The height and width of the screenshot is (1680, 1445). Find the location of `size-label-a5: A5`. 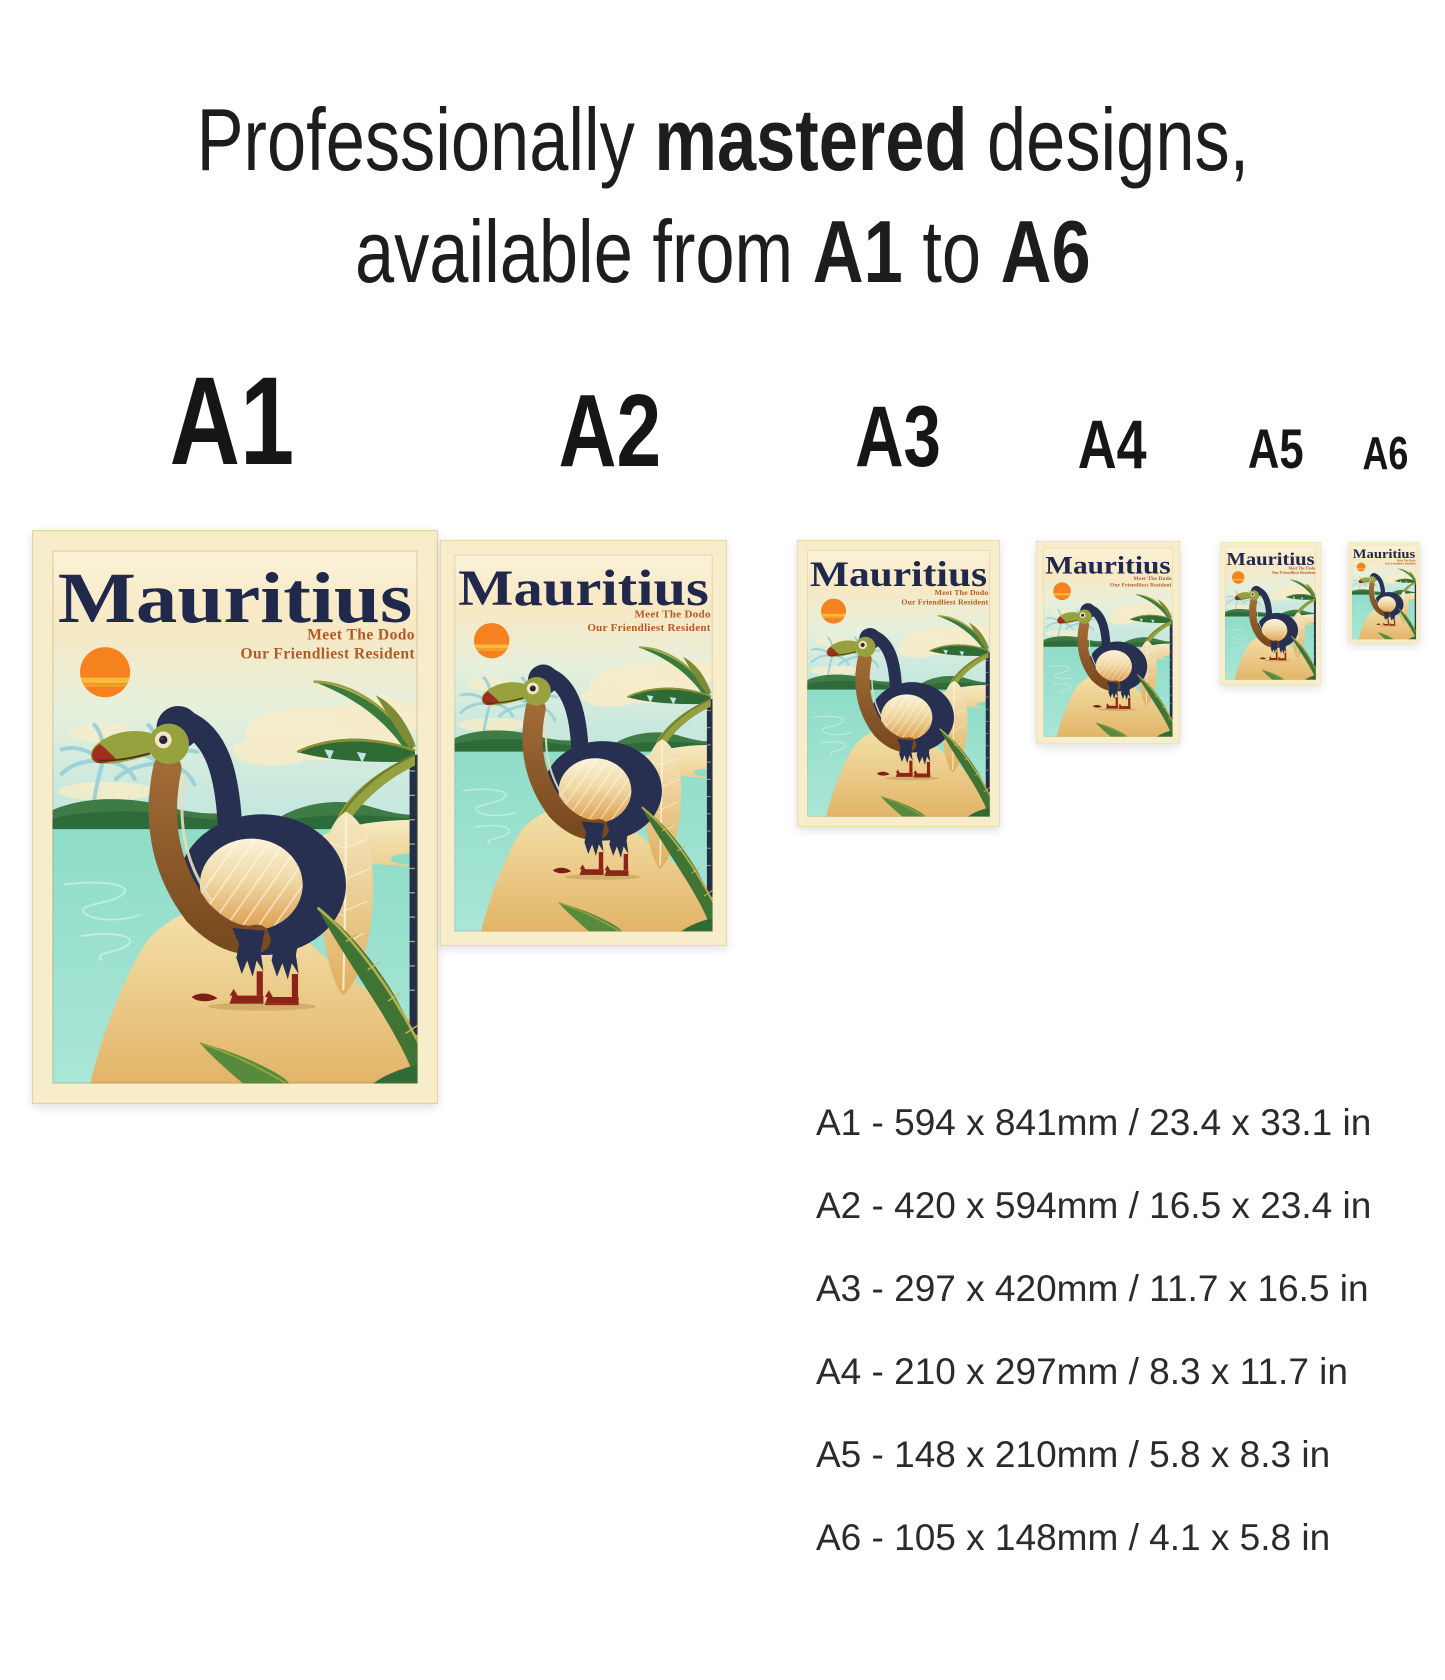

size-label-a5: A5 is located at coordinates (1276, 448).